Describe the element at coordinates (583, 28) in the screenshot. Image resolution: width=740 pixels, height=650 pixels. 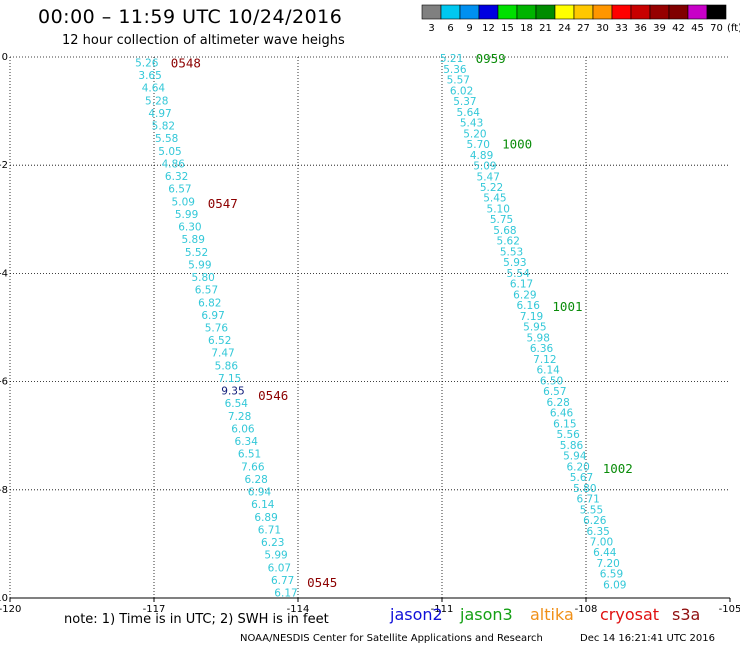
I see `colorbar-label: 27` at that location.